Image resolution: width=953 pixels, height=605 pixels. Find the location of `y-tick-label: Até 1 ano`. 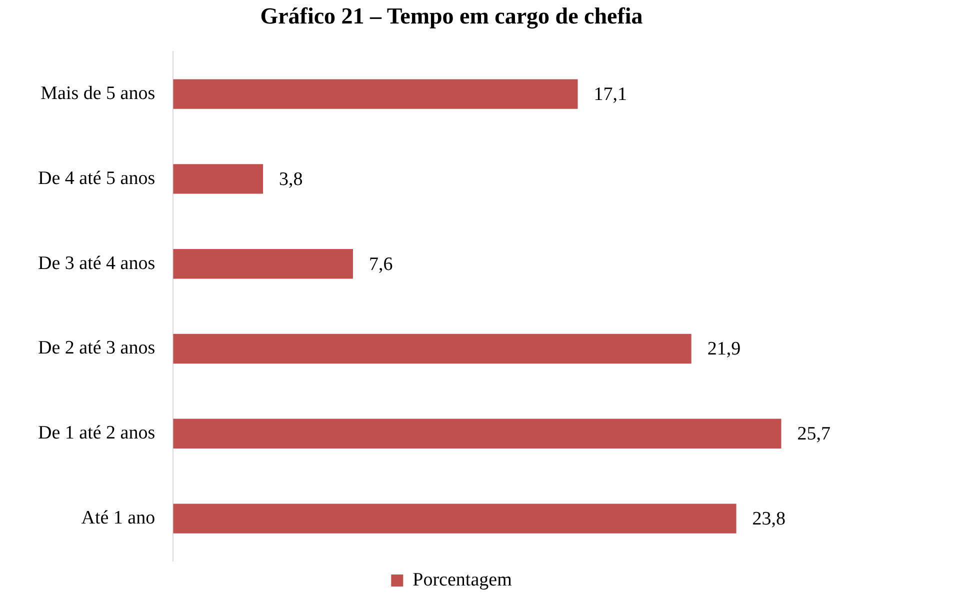

y-tick-label: Até 1 ano is located at coordinates (118, 518).